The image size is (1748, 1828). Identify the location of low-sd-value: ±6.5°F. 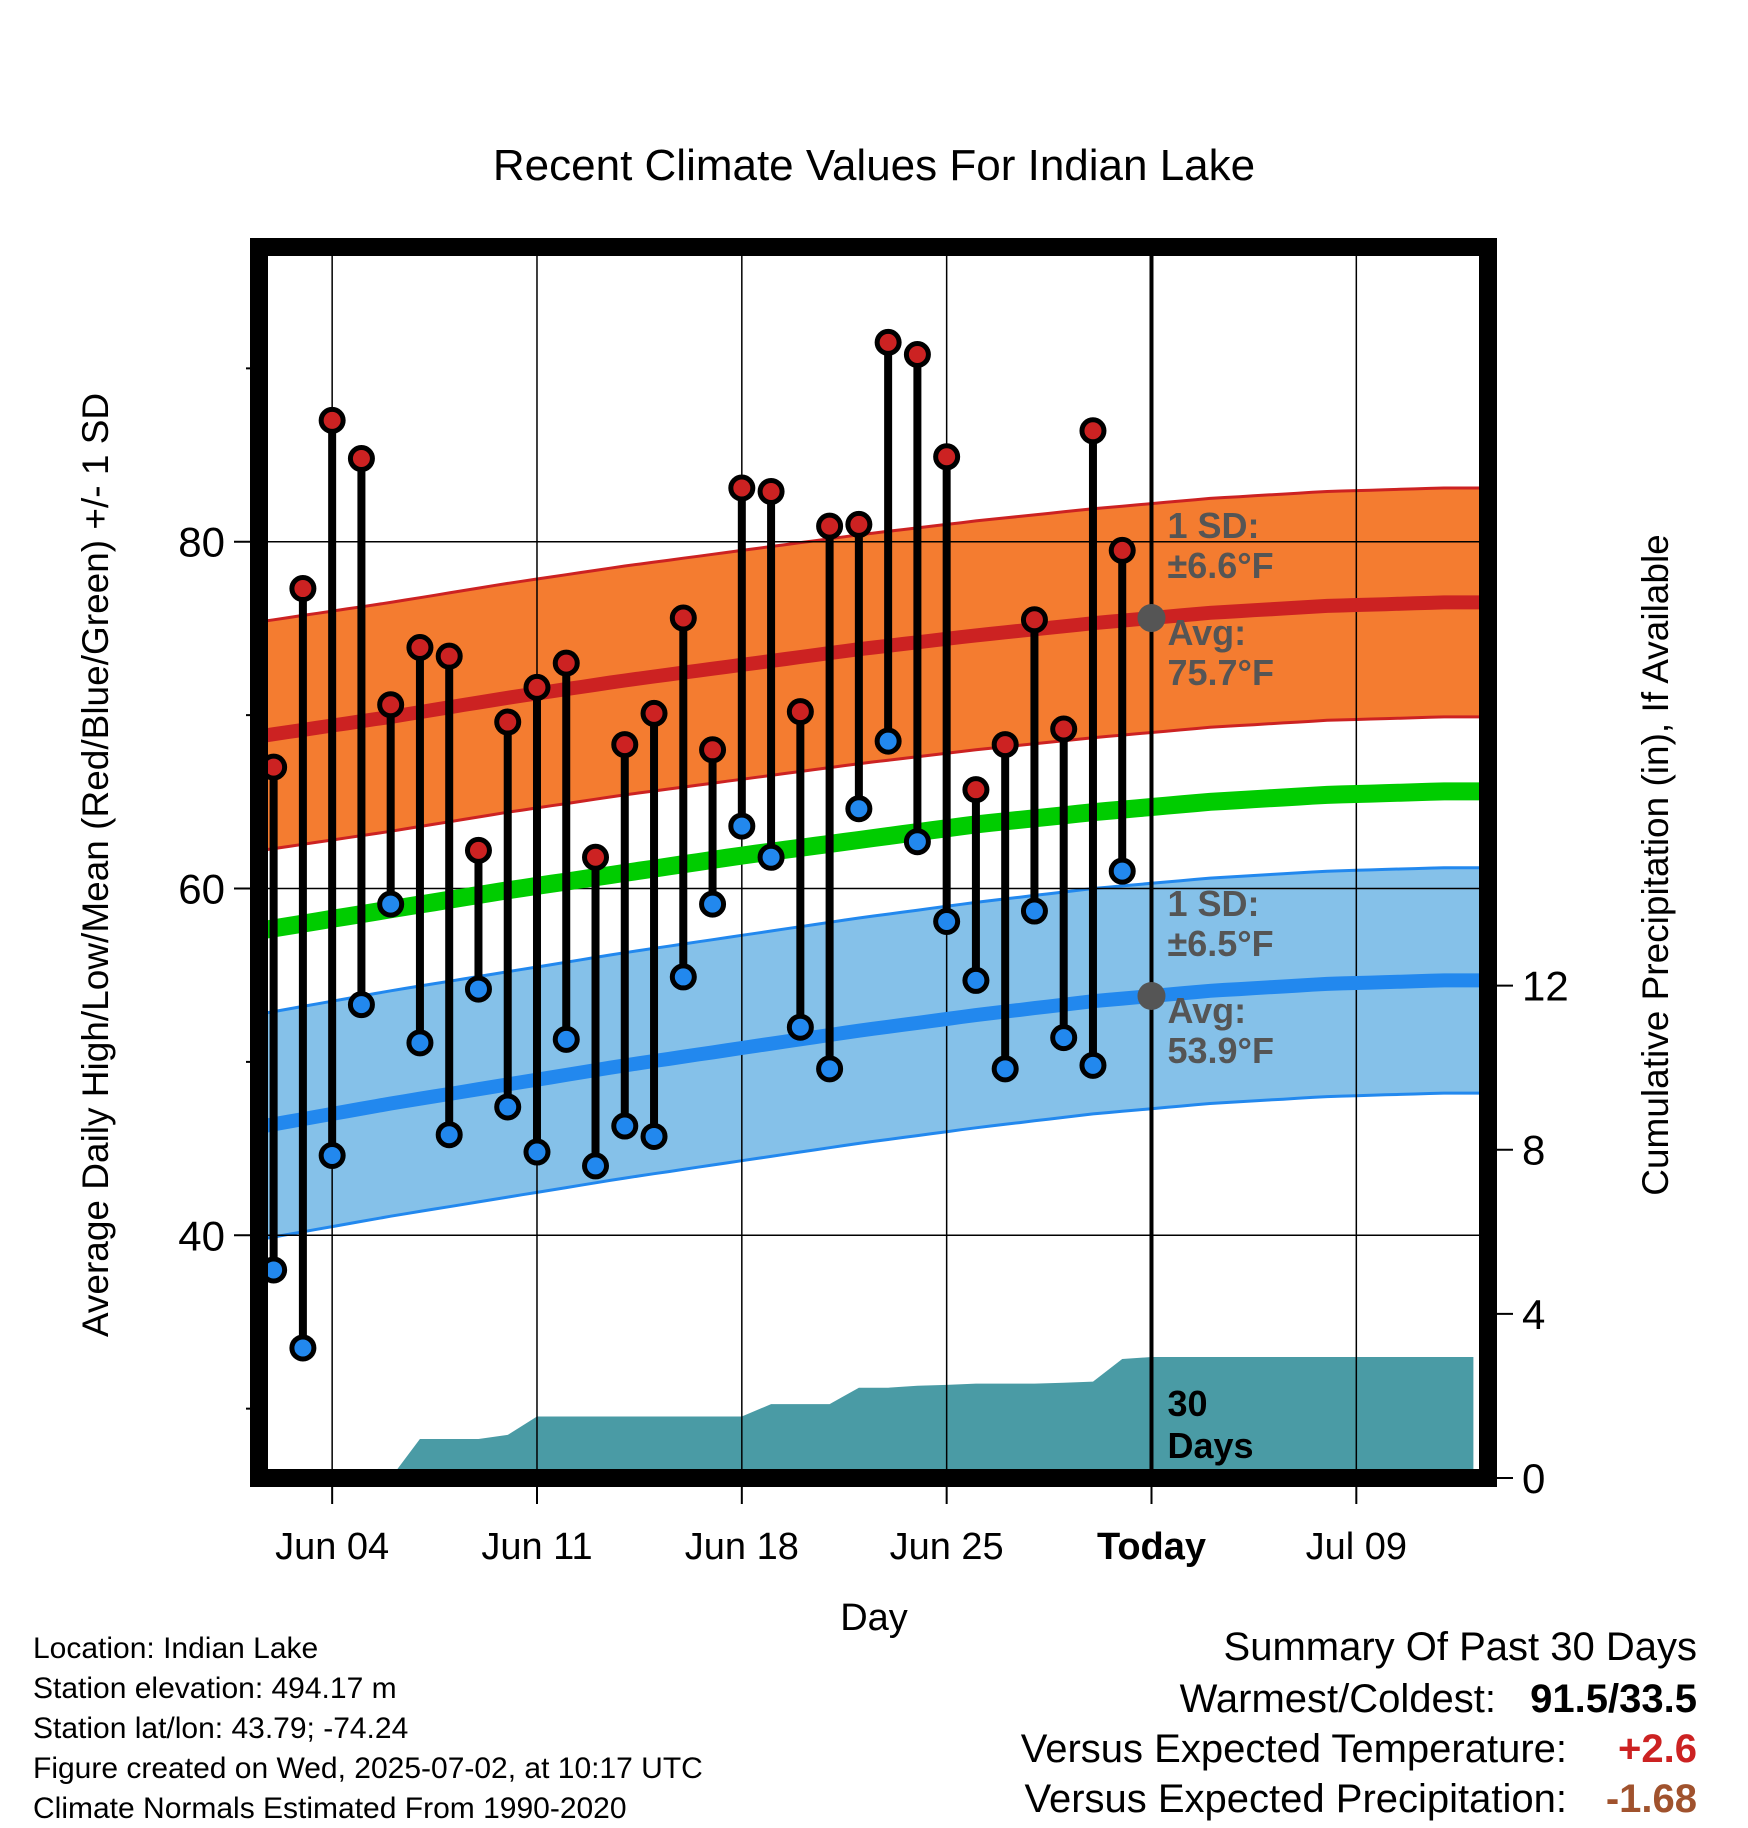
(1220, 943).